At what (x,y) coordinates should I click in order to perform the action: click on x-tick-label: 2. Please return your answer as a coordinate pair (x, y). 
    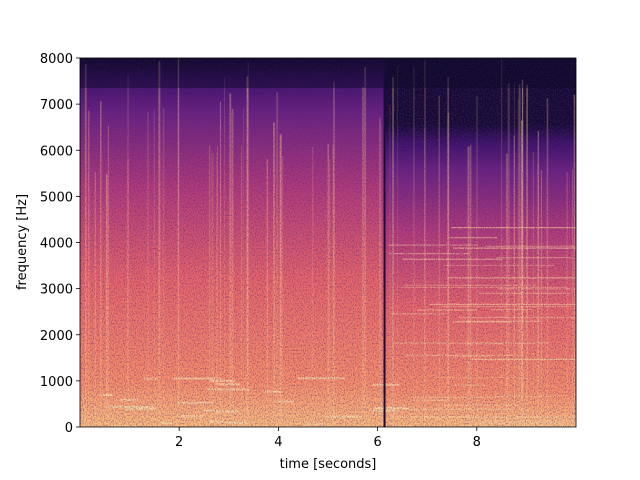
    Looking at the image, I should click on (179, 442).